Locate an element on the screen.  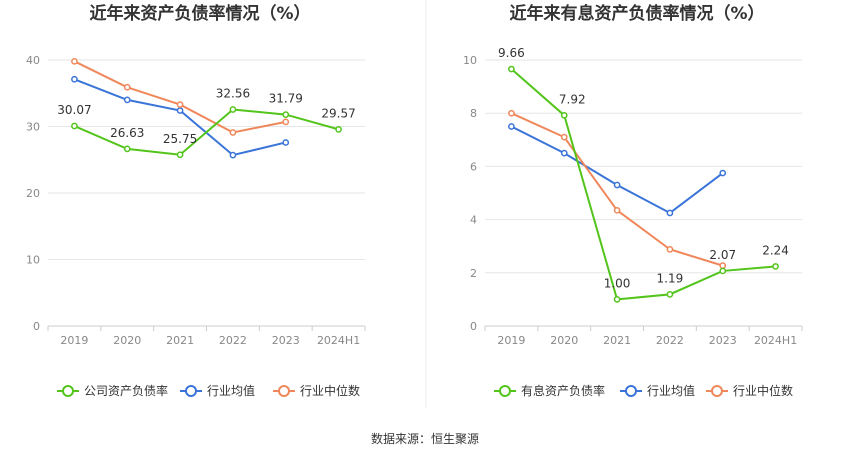
data-label: 30.07 is located at coordinates (74, 110).